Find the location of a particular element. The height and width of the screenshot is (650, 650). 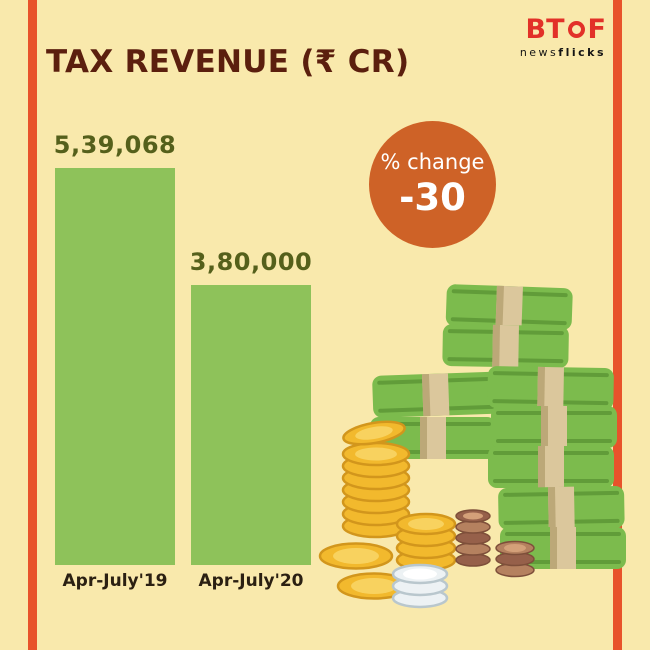

right-accent-bar is located at coordinates (617, 325).